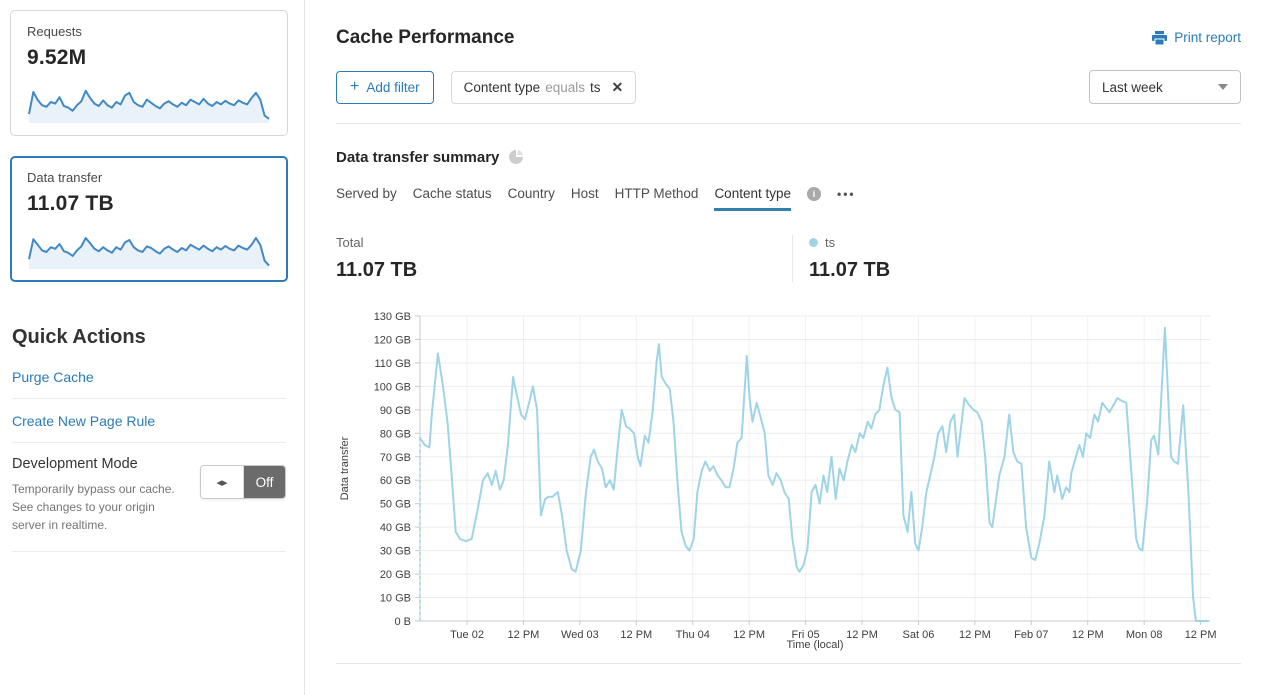 The image size is (1285, 695). I want to click on tab-served-by: Served by, so click(366, 193).